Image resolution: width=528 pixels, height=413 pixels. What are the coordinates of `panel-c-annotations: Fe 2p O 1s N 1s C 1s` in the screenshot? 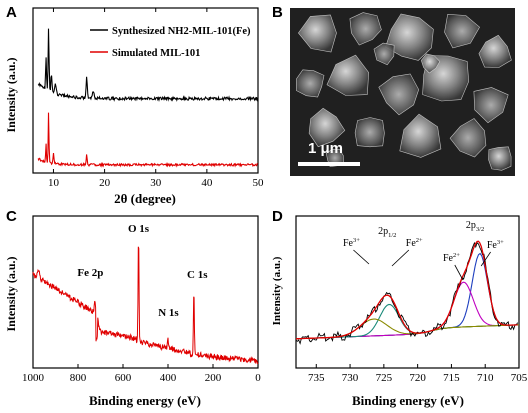 It's located at (142, 271).